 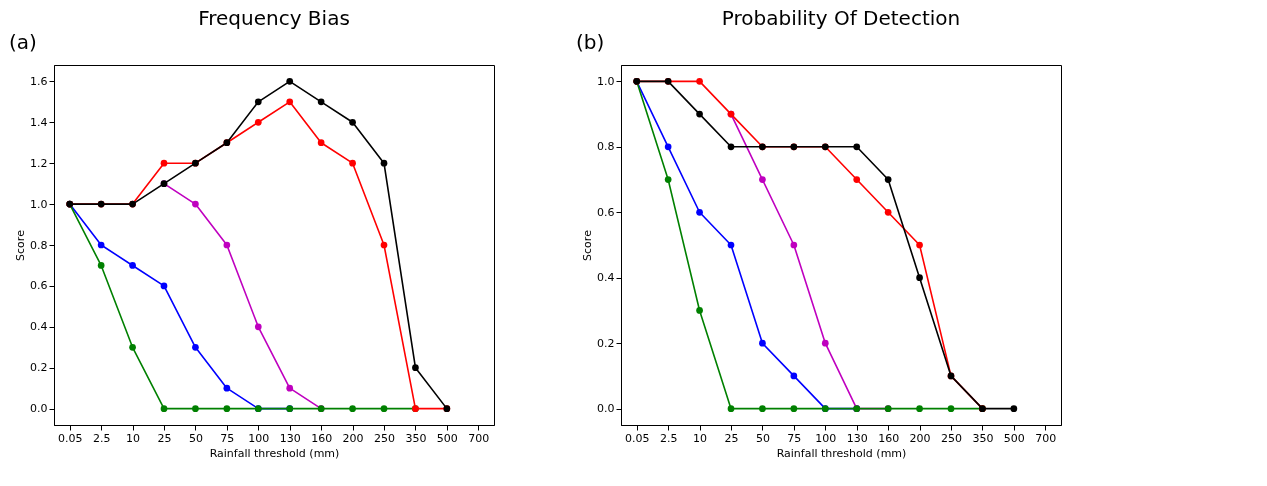 I want to click on text: (a), so click(x=23, y=42).